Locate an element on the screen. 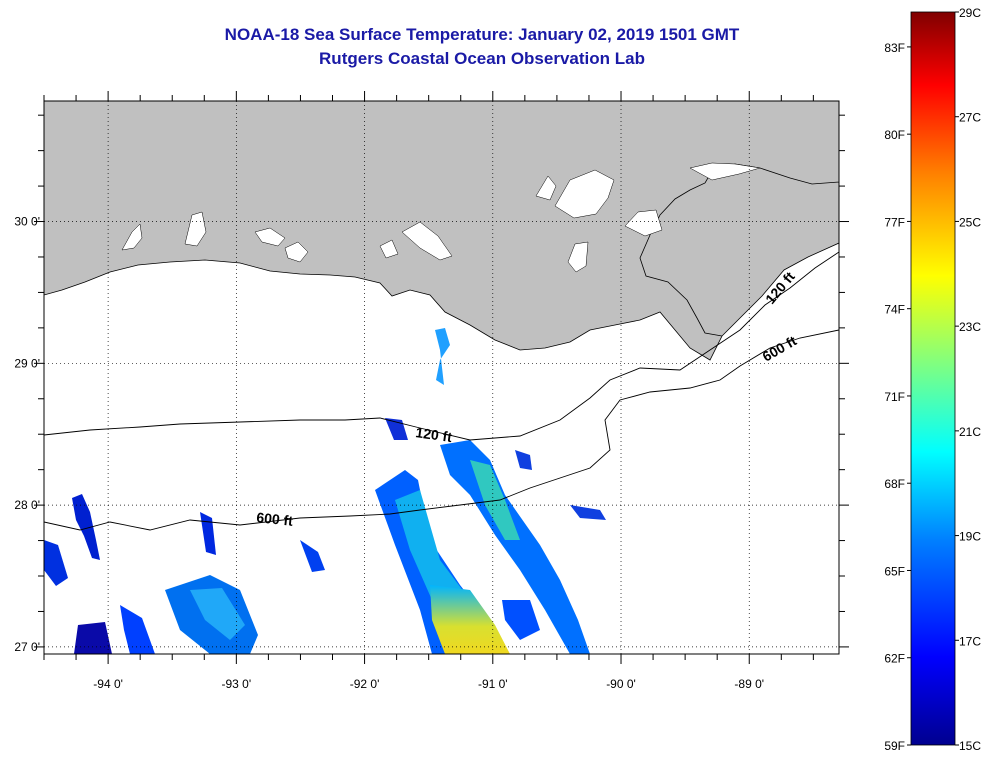  colorbar is located at coordinates (933, 378).